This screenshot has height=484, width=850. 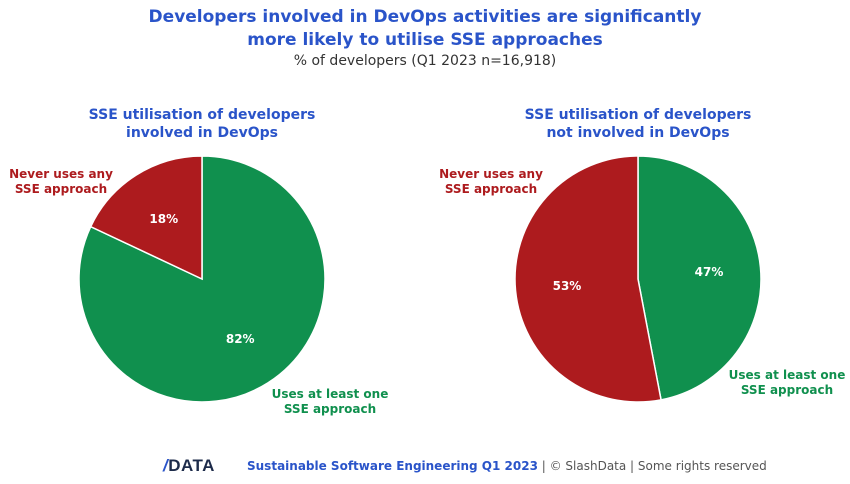 I want to click on right-pie-slice-never, so click(x=588, y=279).